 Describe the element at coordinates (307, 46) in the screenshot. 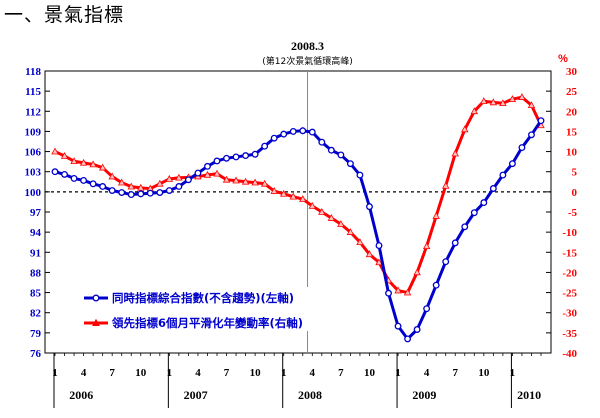

I see `annotation-title: 2008.3` at that location.